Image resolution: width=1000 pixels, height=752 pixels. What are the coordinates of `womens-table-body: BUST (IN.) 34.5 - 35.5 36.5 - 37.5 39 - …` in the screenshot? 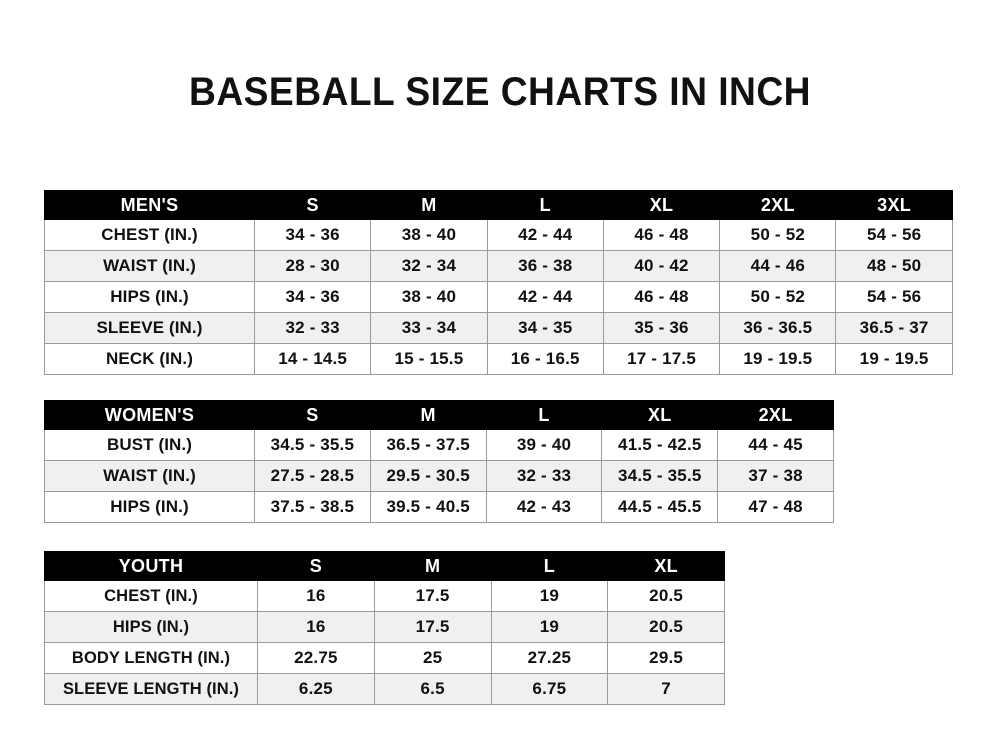 It's located at (439, 476).